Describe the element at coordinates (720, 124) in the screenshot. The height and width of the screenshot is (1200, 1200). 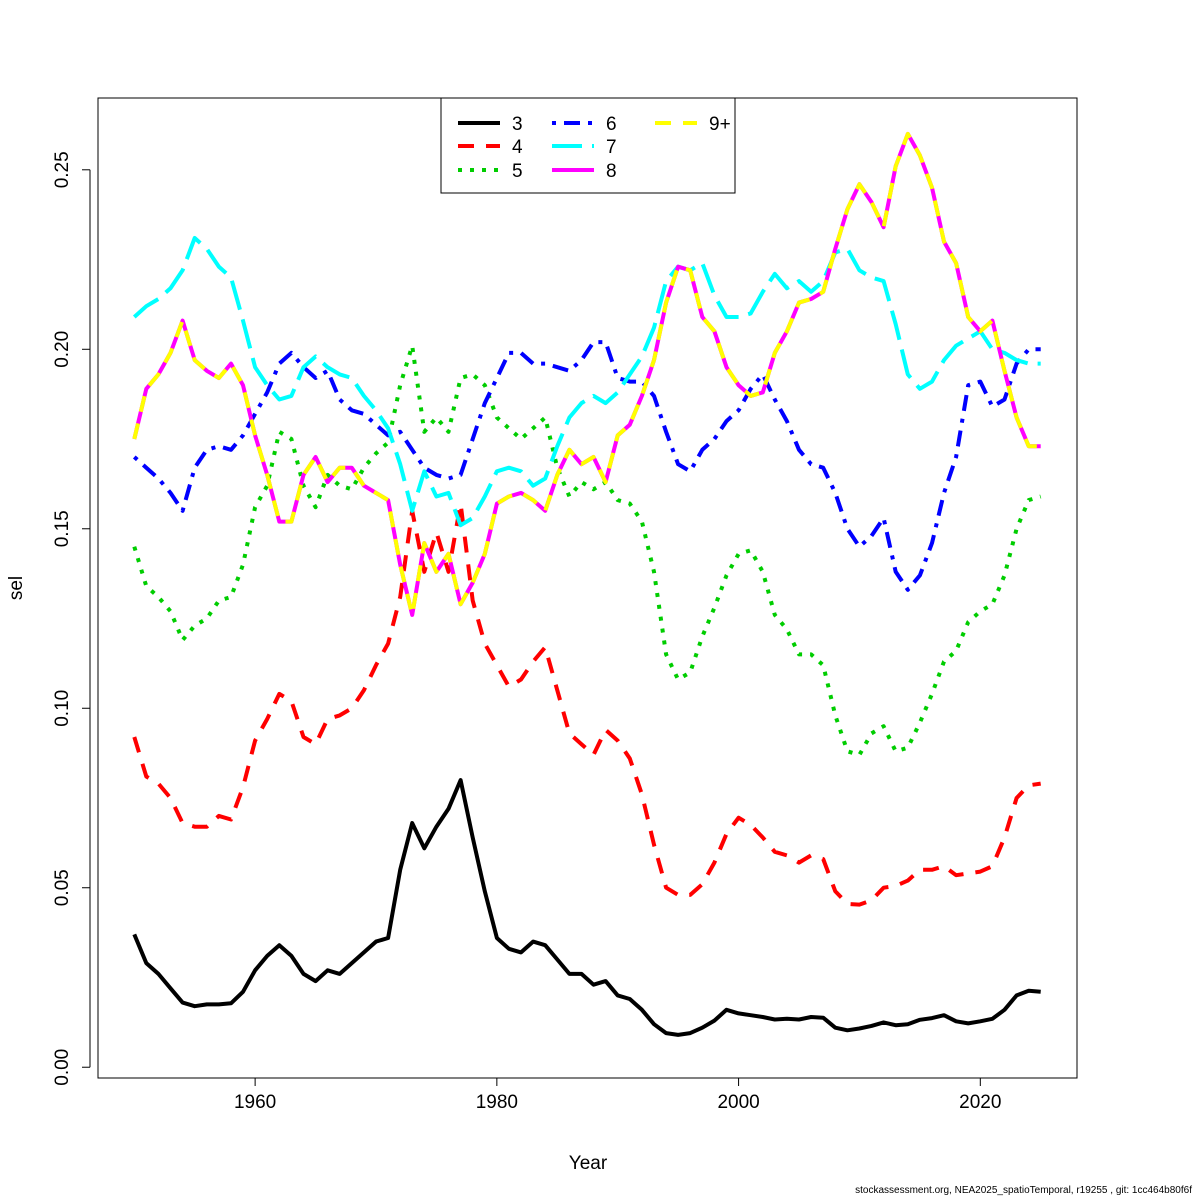
I see `legend-label-9plus: 9+` at that location.